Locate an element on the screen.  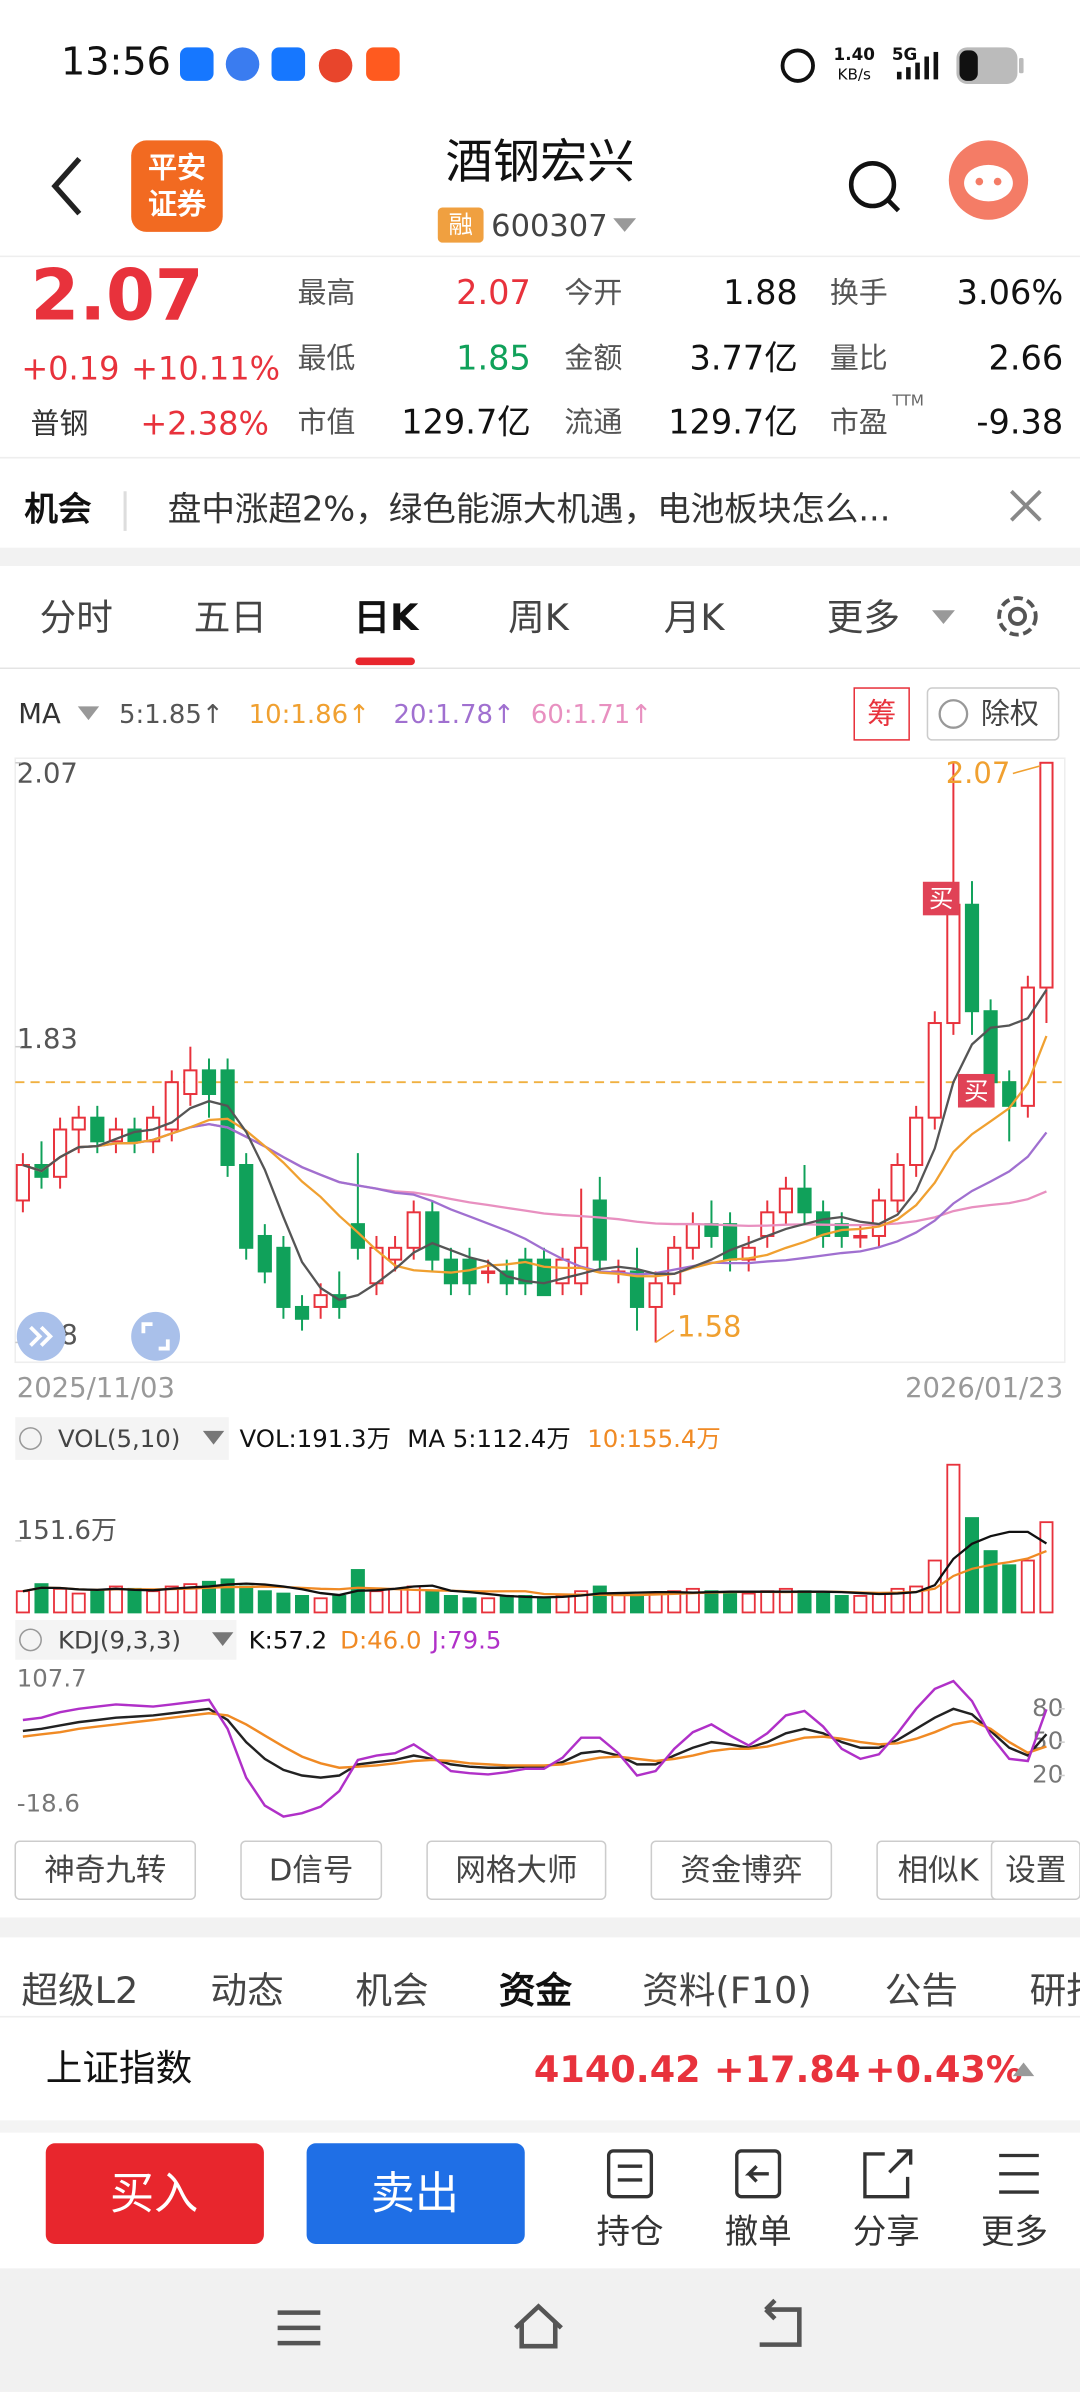
period-tab: 日K is located at coordinates (386, 617).